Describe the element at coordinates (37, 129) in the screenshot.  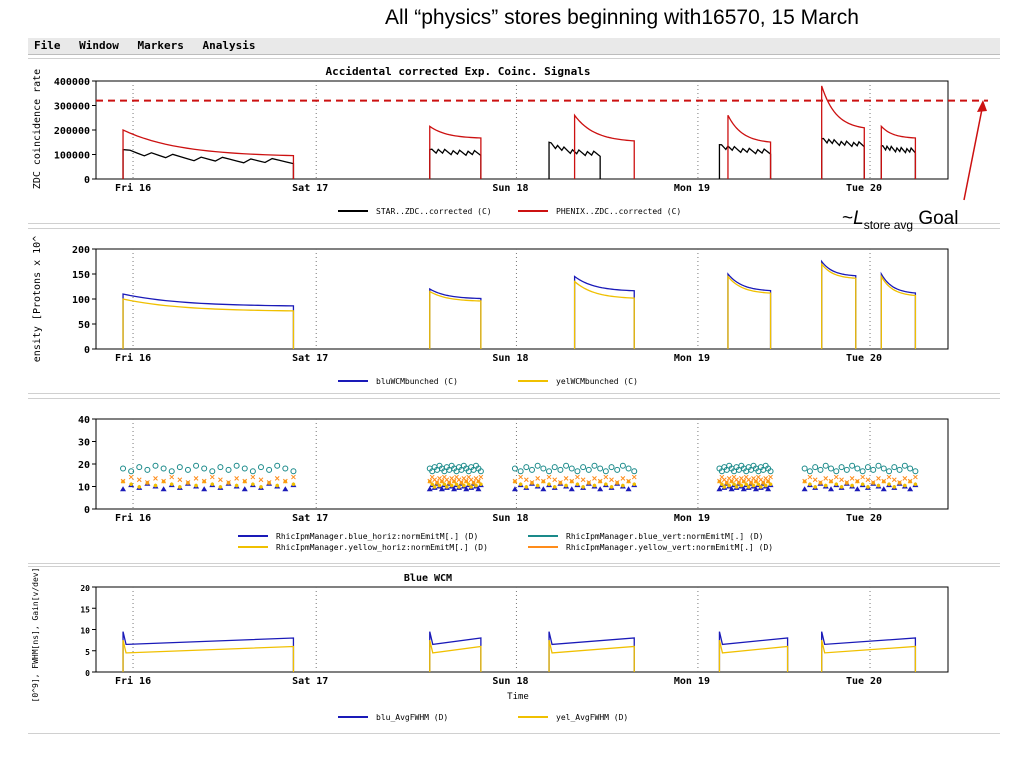
I see `zdc-ylabel: ZDC coincidence rate` at that location.